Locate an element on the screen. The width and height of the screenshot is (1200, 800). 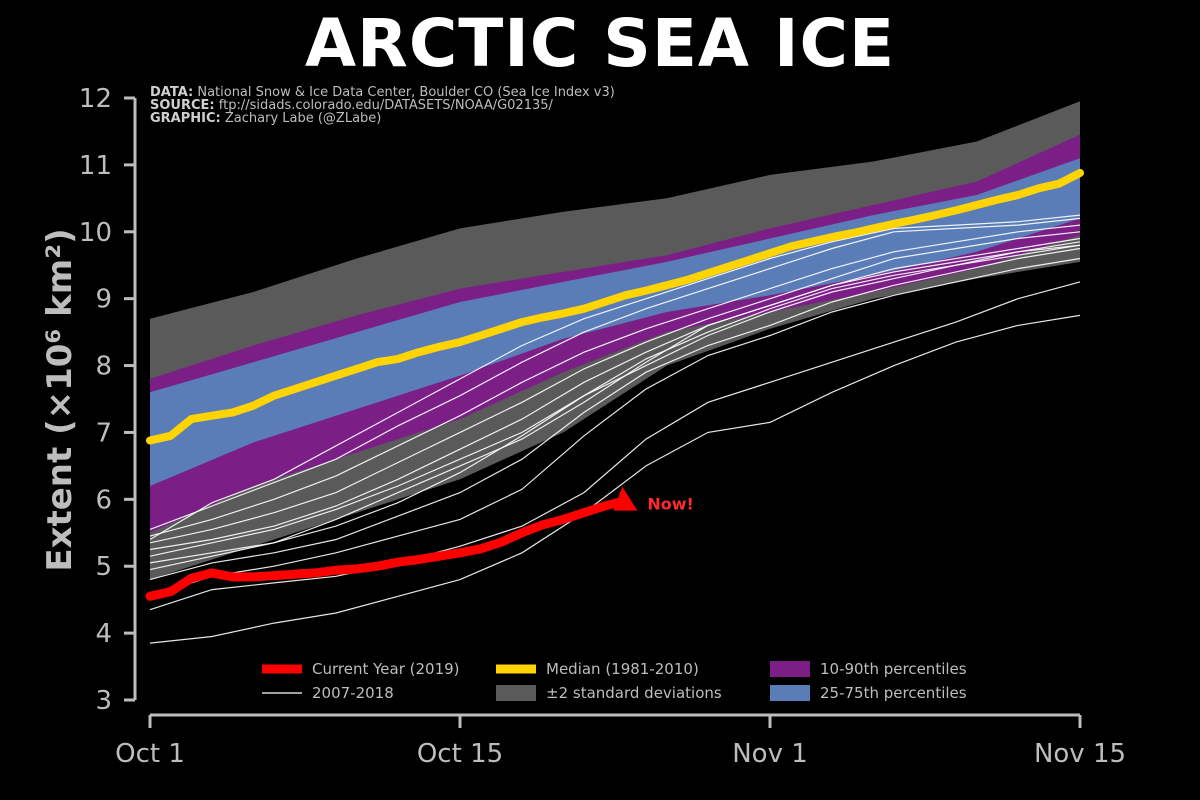
current-year-line is located at coordinates (387, 548).